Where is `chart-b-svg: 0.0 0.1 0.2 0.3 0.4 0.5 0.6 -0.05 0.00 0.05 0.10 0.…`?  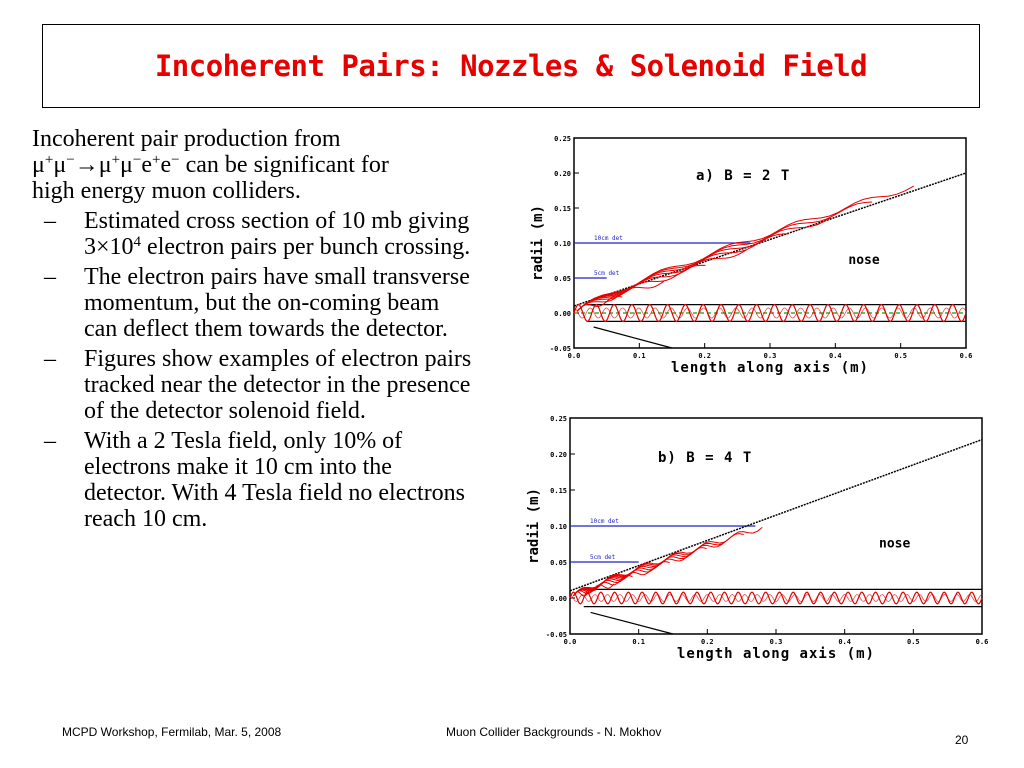 chart-b-svg: 0.0 0.1 0.2 0.3 0.4 0.5 0.6 -0.05 0.00 0.05 0.10 0.… is located at coordinates (757, 538).